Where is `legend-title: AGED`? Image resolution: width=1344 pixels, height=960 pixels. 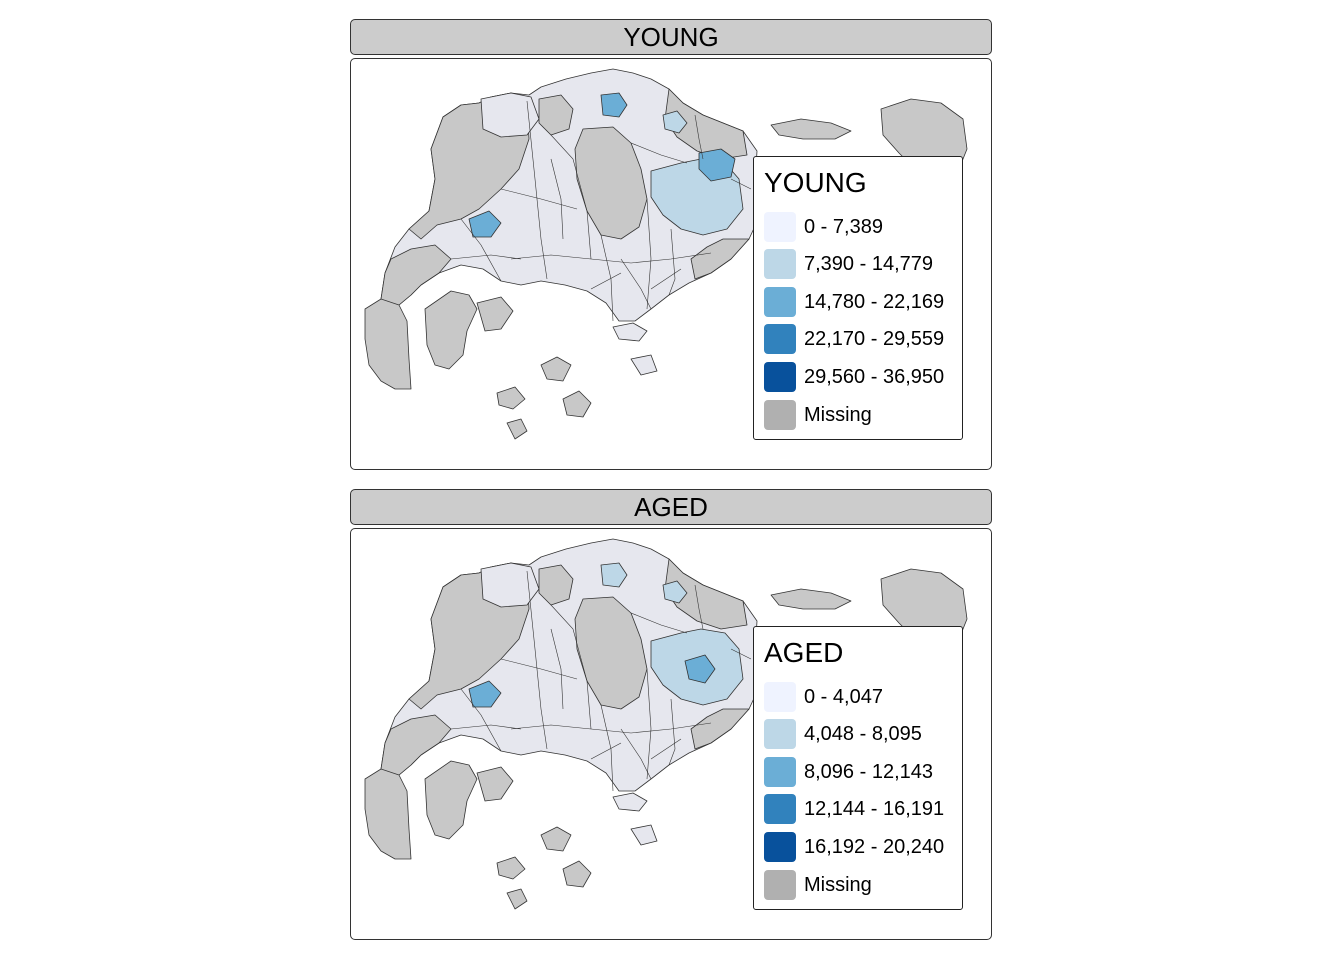
legend-title: AGED is located at coordinates (804, 652).